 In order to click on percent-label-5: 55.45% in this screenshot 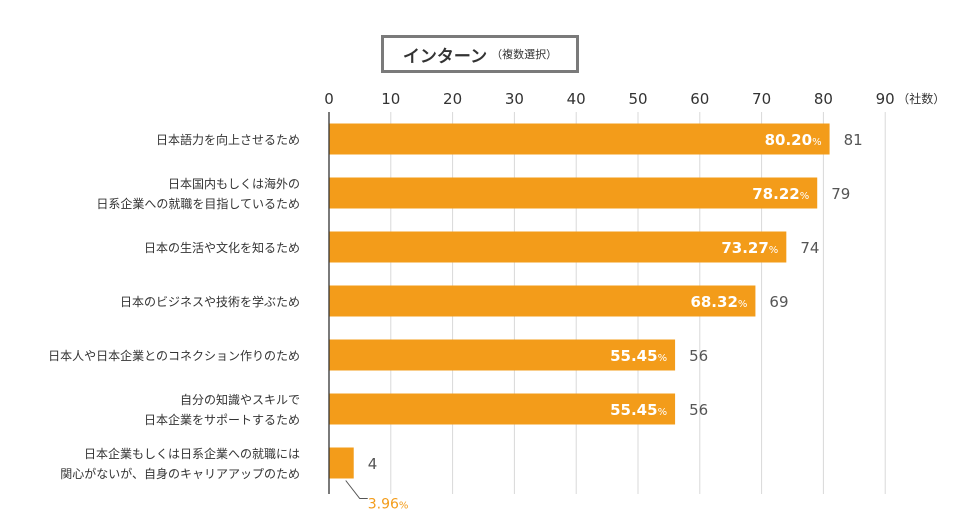, I will do `click(638, 410)`.